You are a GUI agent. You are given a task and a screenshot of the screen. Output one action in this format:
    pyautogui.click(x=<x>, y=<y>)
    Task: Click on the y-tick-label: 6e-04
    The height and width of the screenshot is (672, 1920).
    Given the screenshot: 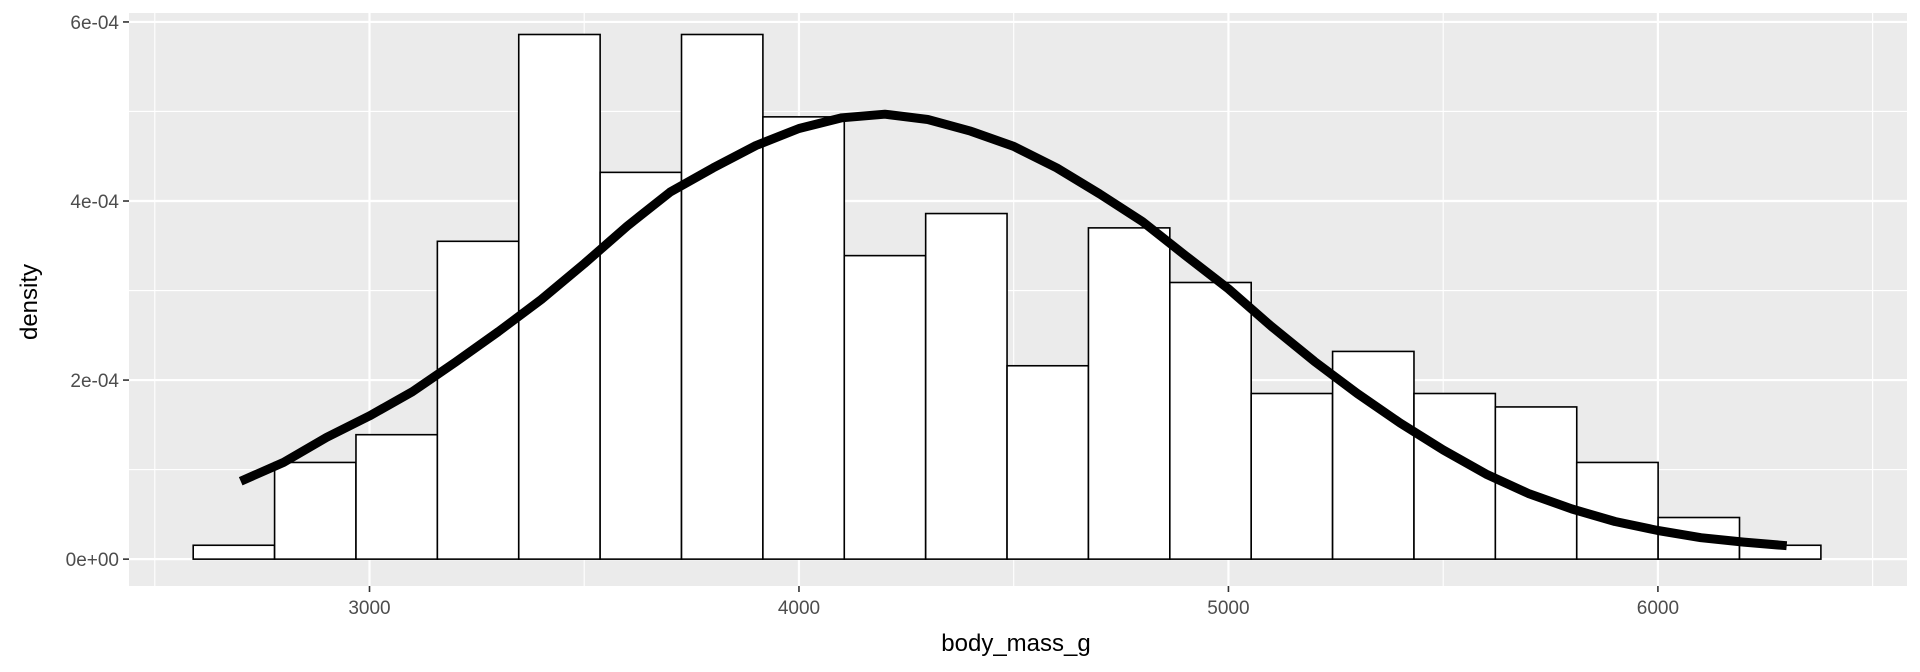 What is the action you would take?
    pyautogui.click(x=94, y=23)
    